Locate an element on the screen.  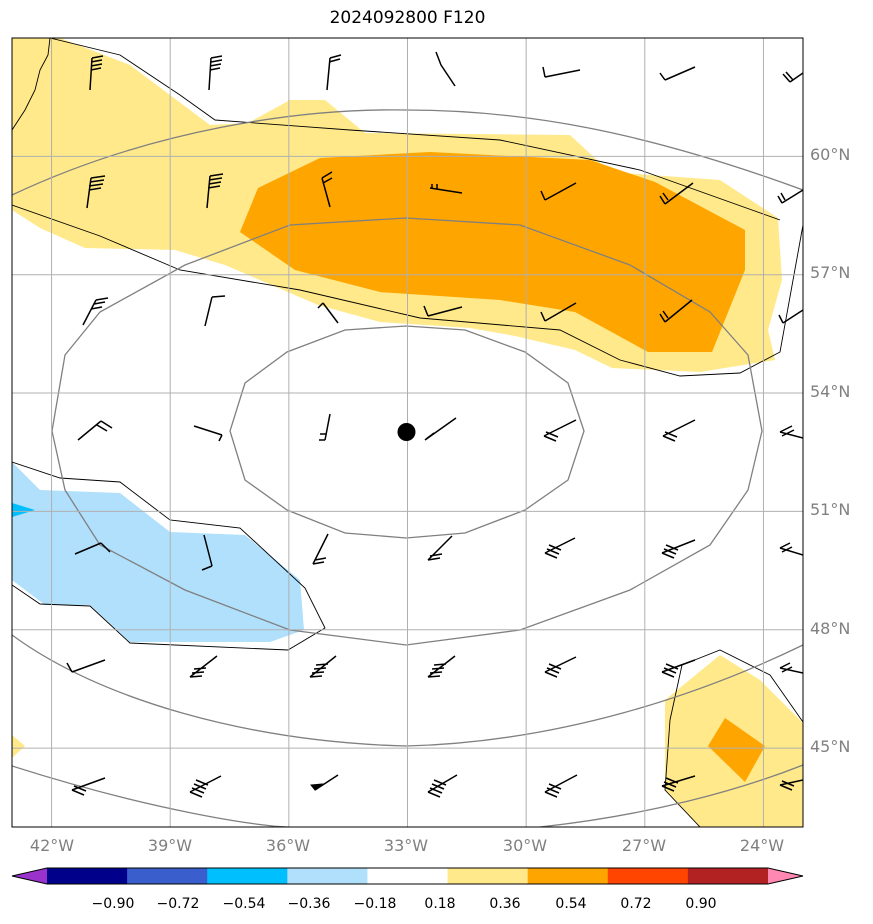
colorbar-label: −0.72 is located at coordinates (178, 904).